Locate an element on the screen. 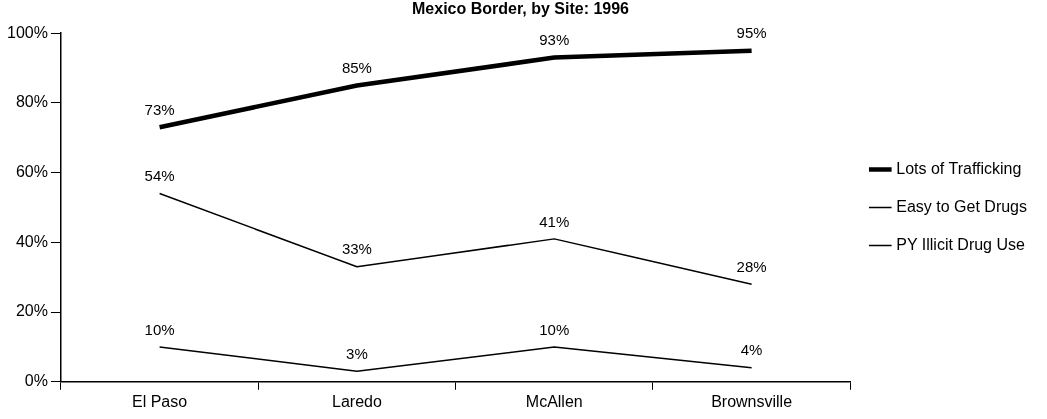 The image size is (1047, 419). y-tick-label: 20% is located at coordinates (31, 311).